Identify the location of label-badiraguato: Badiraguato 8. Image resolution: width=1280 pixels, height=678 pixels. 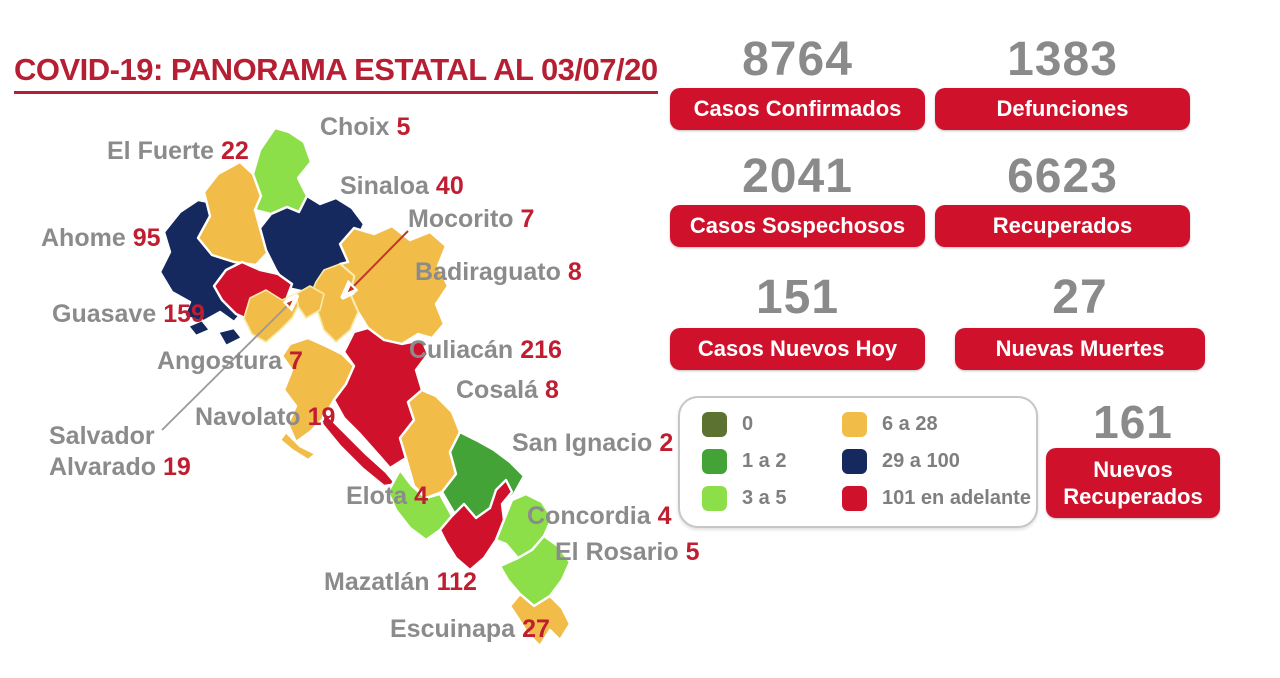
(498, 272).